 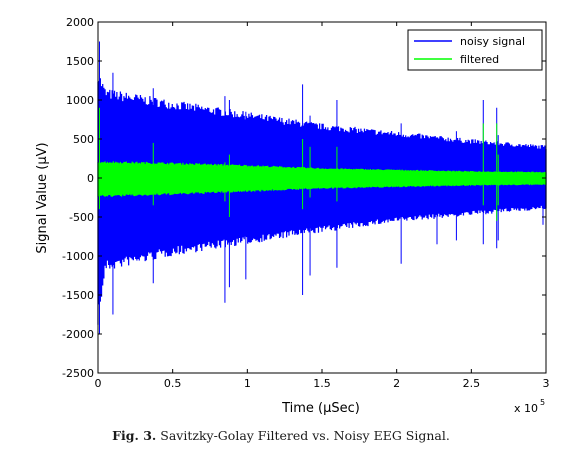 I want to click on x-axis-label: Time (μSec), so click(x=320, y=408).